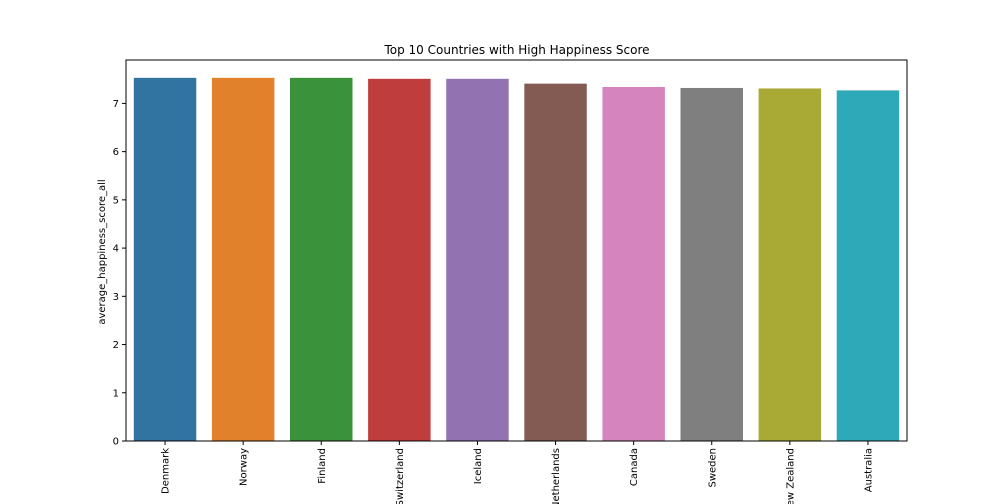 The image size is (1008, 504). I want to click on y-tick-label: 7, so click(116, 104).